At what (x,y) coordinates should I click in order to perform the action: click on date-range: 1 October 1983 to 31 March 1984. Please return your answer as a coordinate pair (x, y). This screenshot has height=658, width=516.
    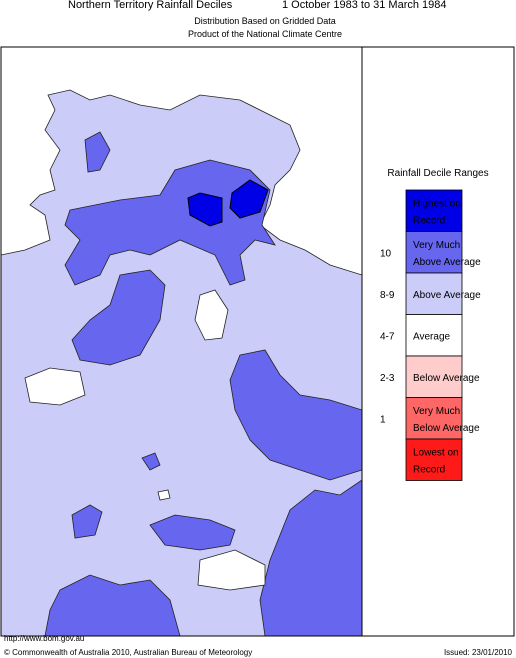
    Looking at the image, I should click on (364, 5).